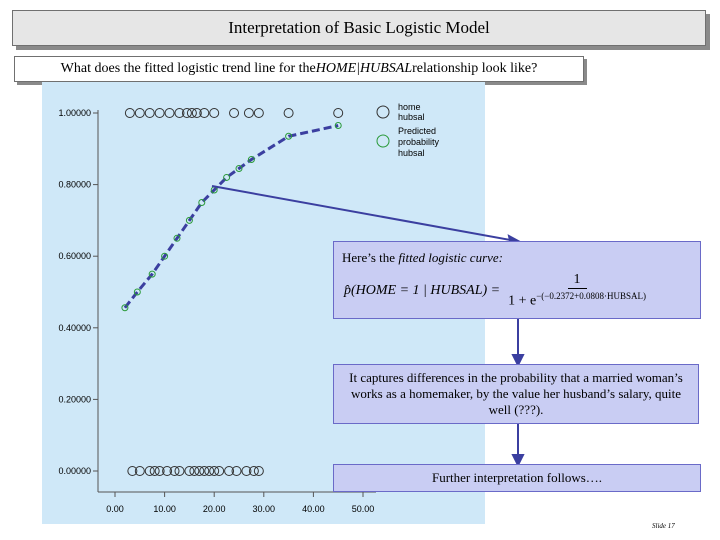 The image size is (720, 540). Describe the element at coordinates (115, 509) in the screenshot. I see `x-tick-label: 0.00` at that location.